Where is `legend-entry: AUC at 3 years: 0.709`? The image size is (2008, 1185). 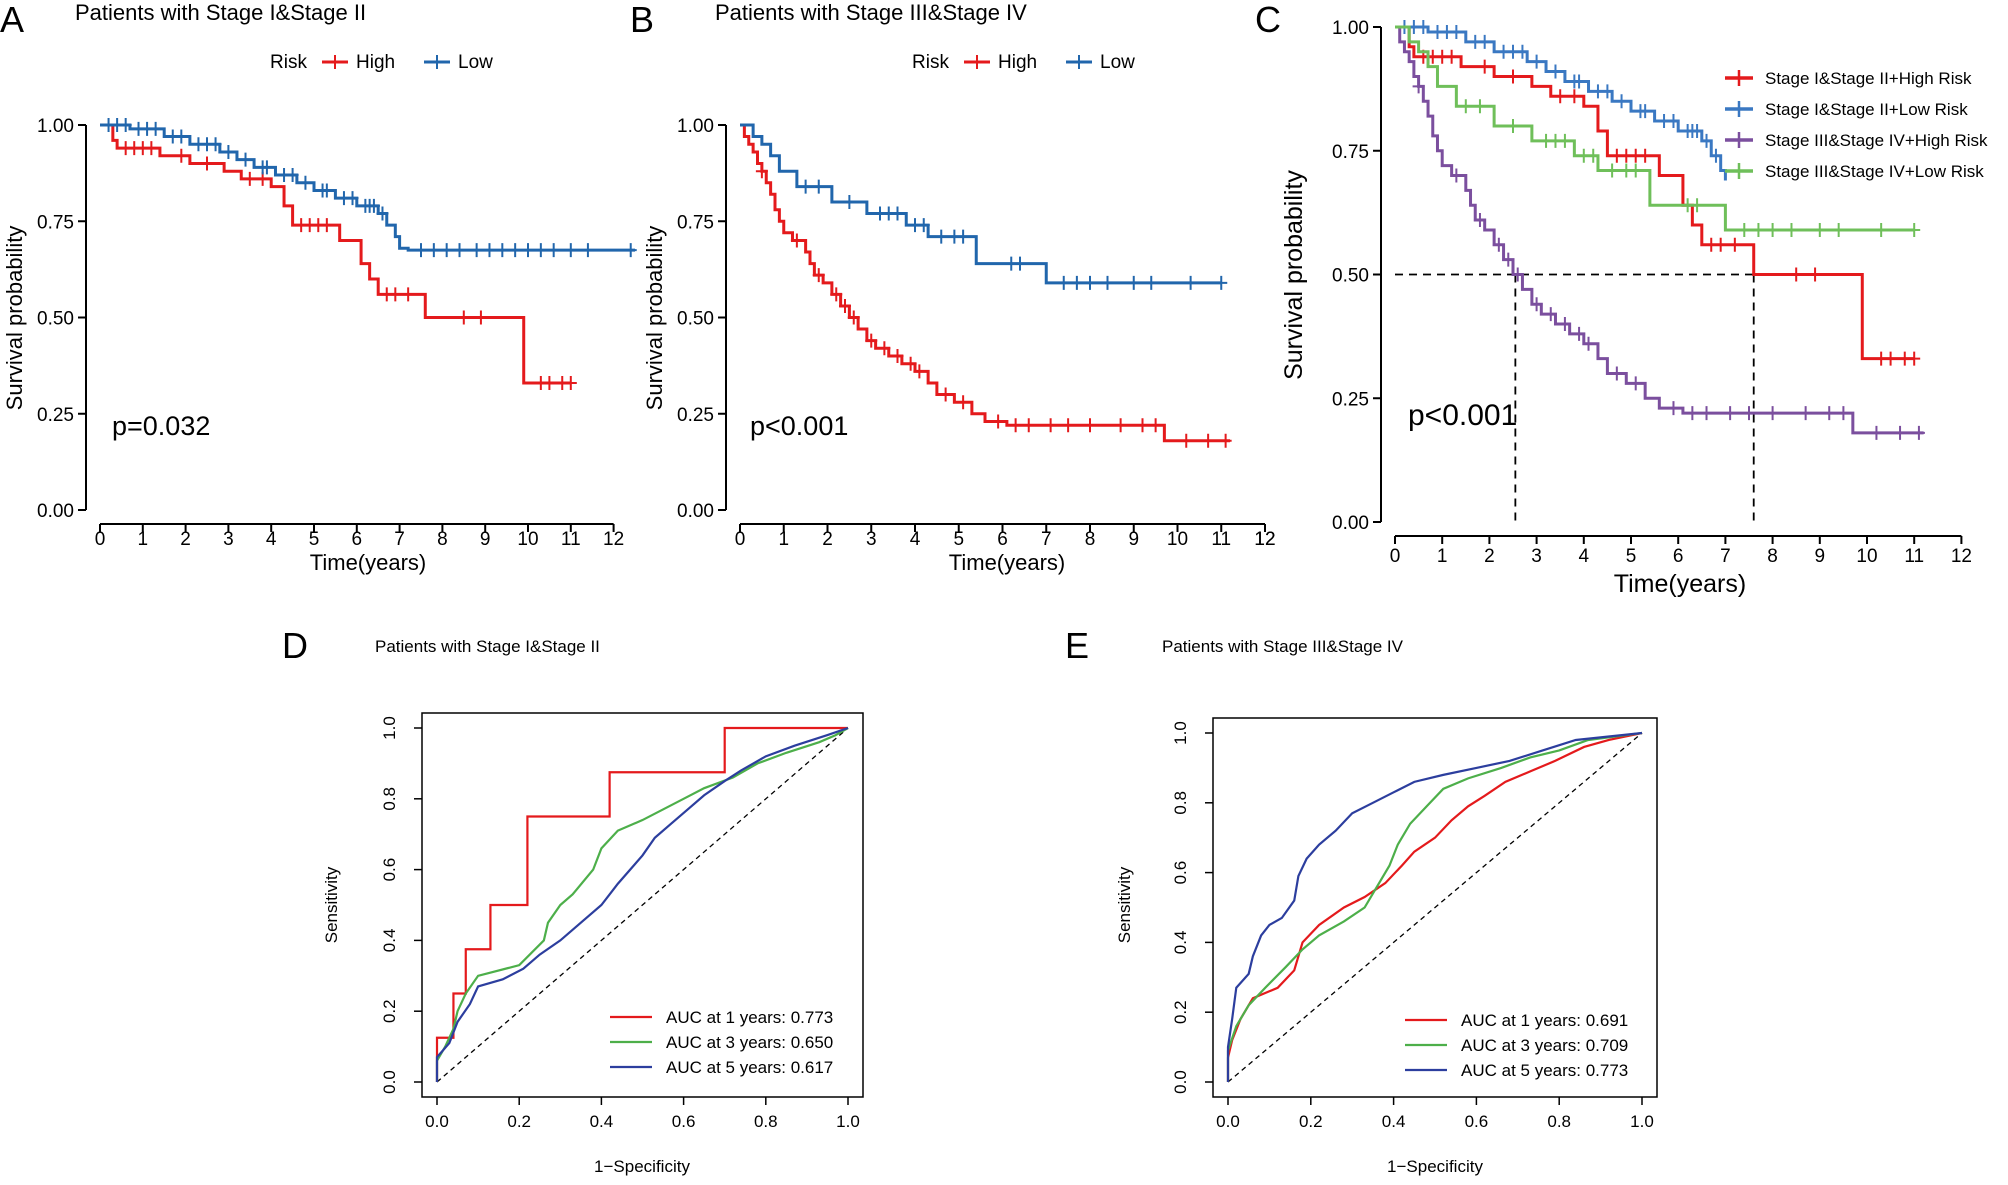
legend-entry: AUC at 3 years: 0.709 is located at coordinates (1516, 1045).